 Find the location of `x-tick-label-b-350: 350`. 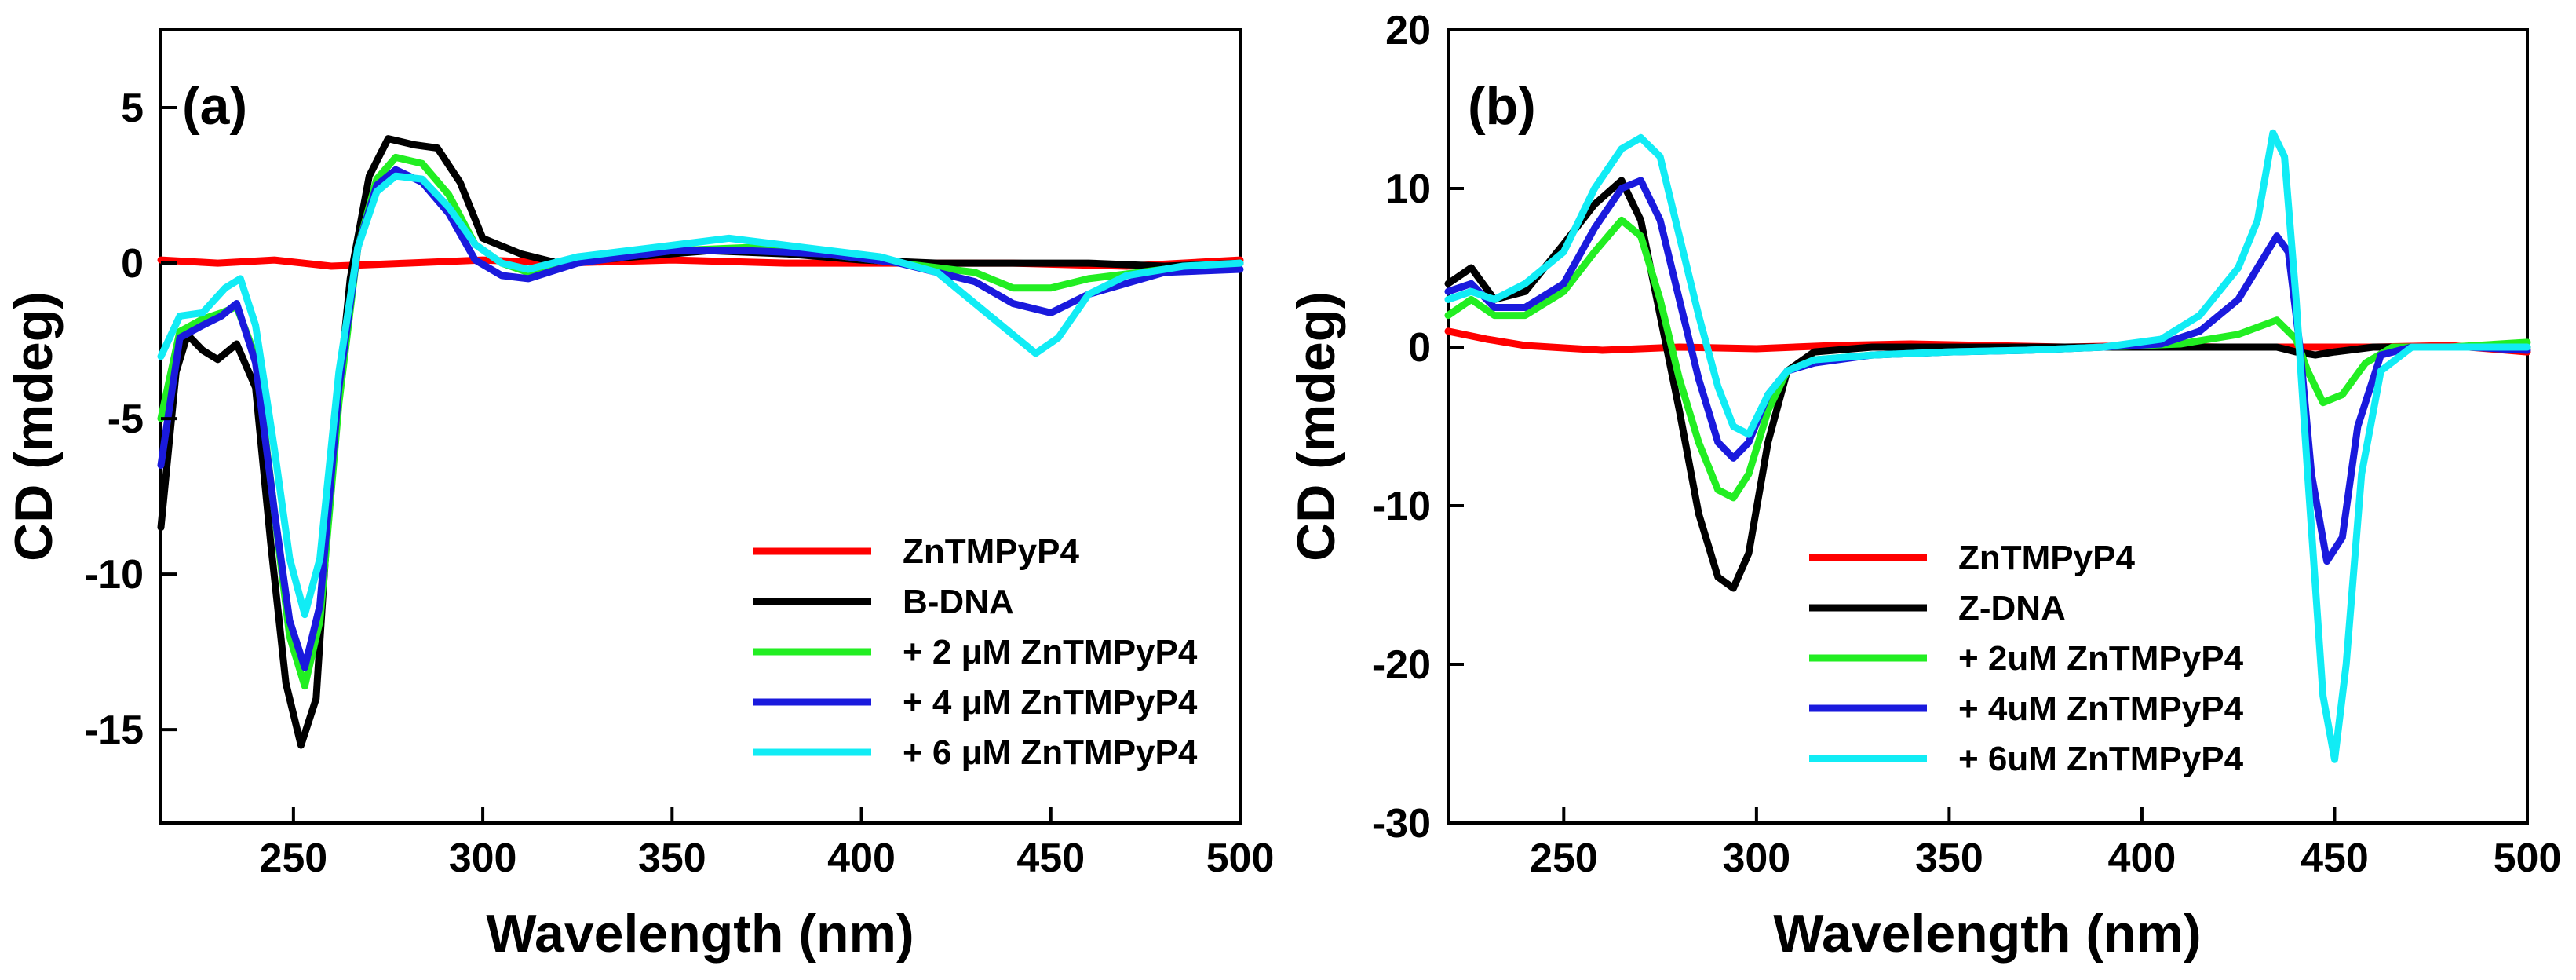

x-tick-label-b-350: 350 is located at coordinates (1949, 858).